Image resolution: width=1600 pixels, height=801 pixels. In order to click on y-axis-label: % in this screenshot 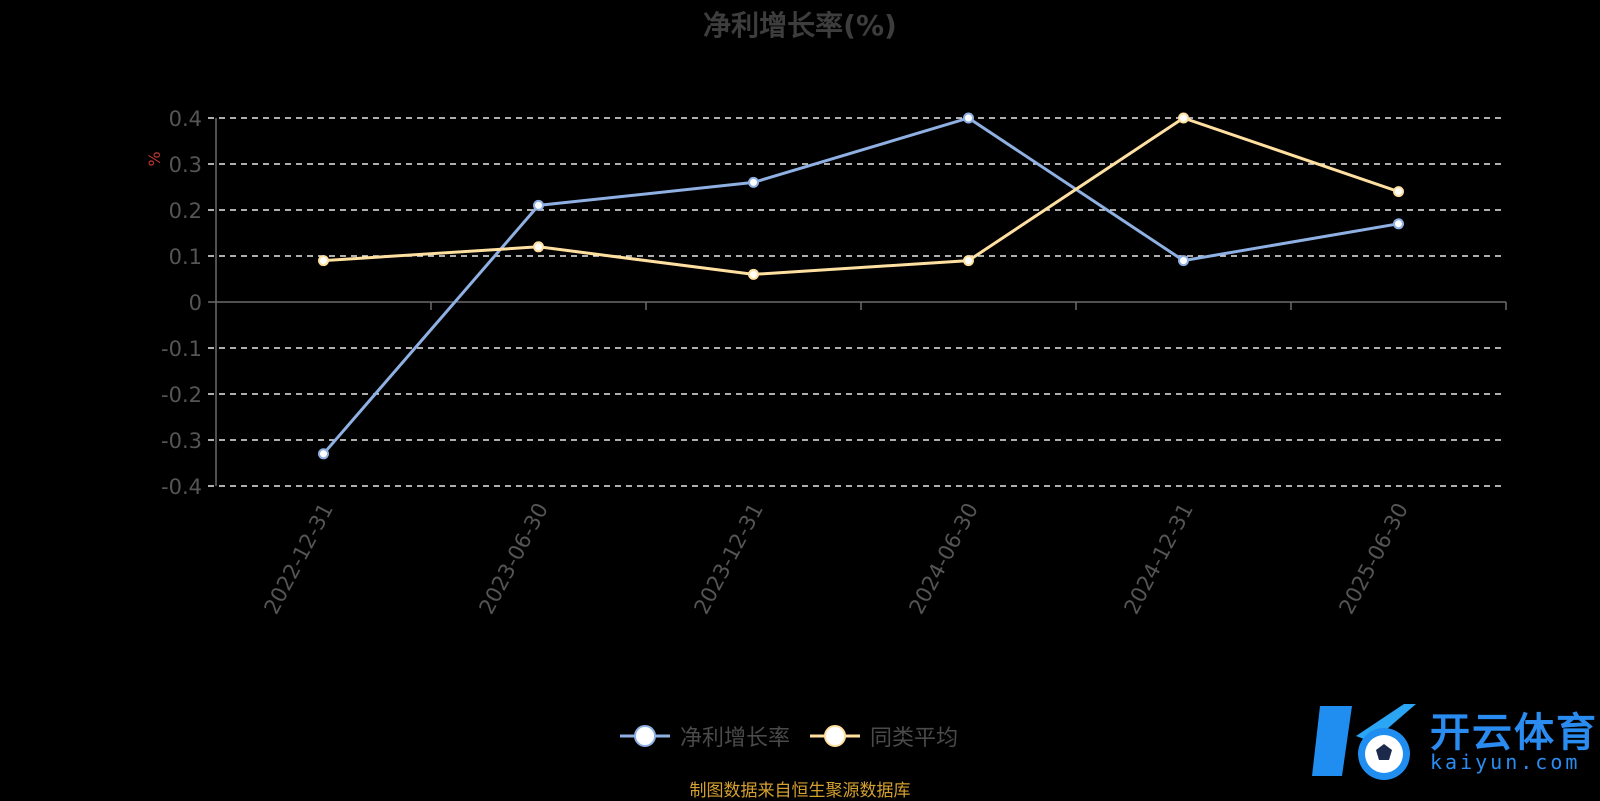, I will do `click(154, 158)`.